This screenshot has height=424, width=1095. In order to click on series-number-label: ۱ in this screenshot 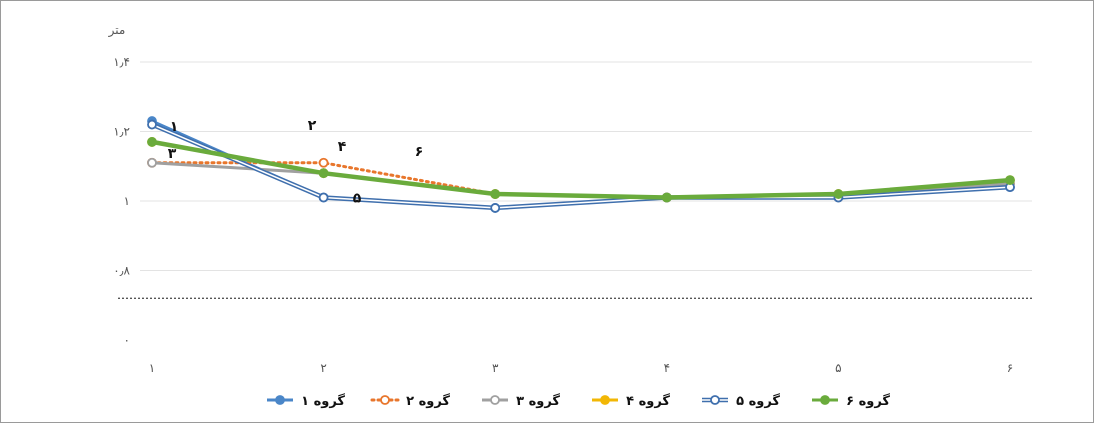, I will do `click(174, 127)`.